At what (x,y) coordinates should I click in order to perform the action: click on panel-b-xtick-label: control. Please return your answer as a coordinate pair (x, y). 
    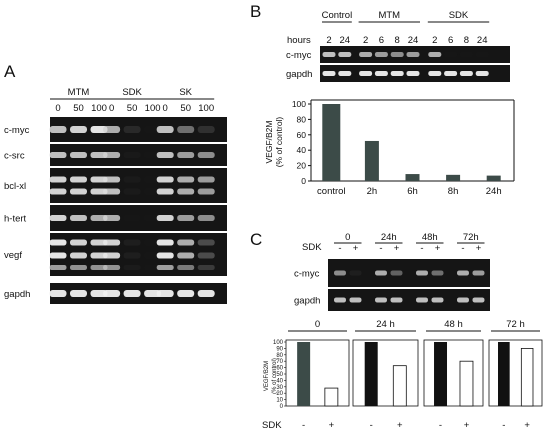
    Looking at the image, I should click on (331, 191).